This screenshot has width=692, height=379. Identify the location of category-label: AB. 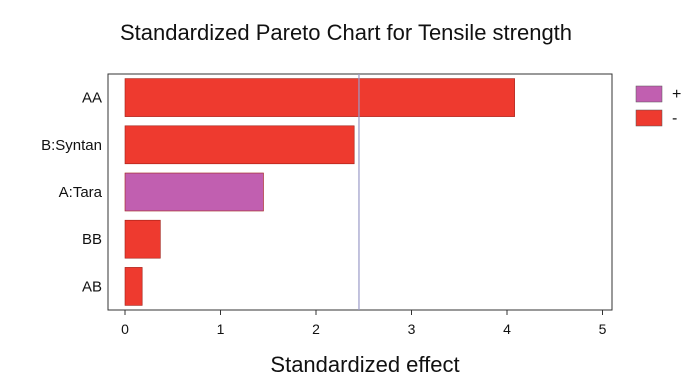
(92, 286).